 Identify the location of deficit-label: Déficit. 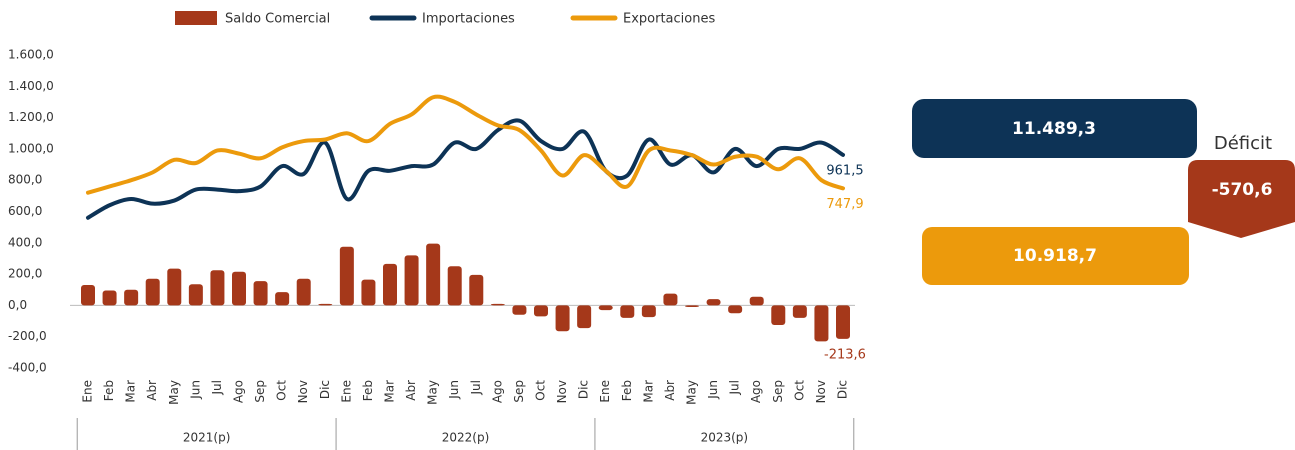
(1243, 143).